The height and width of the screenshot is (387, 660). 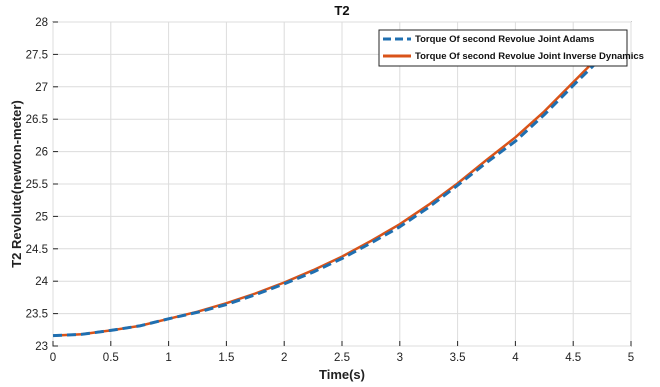 What do you see at coordinates (16, 184) in the screenshot?
I see `y-axis-label: T2 Revolute(newton-meter)` at bounding box center [16, 184].